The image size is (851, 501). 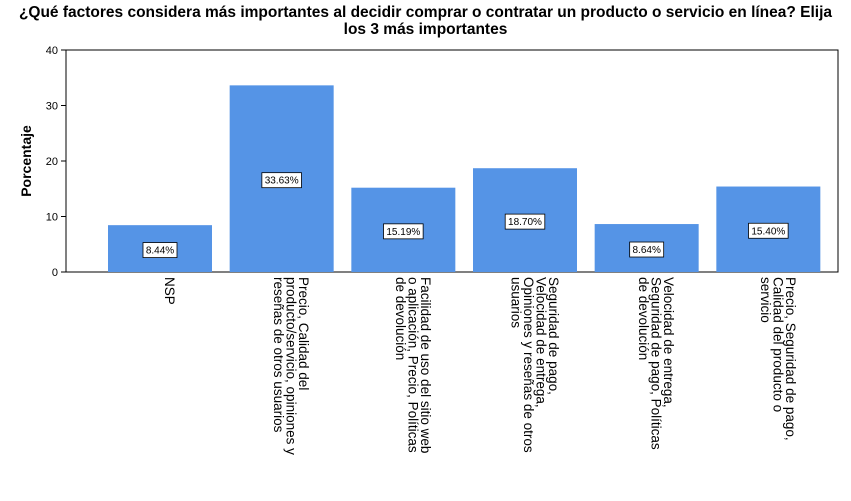 I want to click on x-category-label-line: NSP, so click(x=169, y=291).